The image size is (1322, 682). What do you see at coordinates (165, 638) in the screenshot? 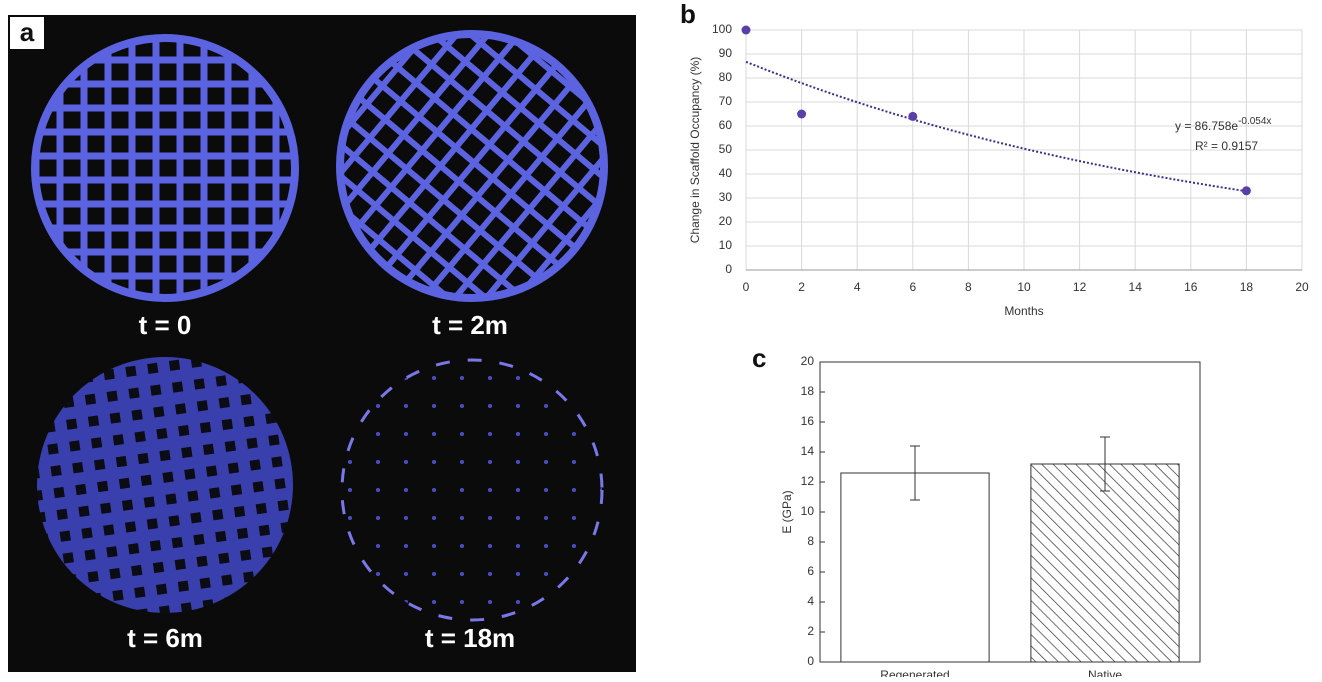
I see `caption: t = 6m` at bounding box center [165, 638].